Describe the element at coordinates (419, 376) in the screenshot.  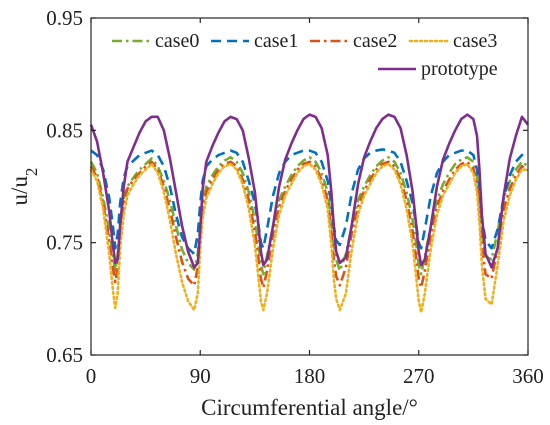
I see `x-tick-label: 270` at that location.